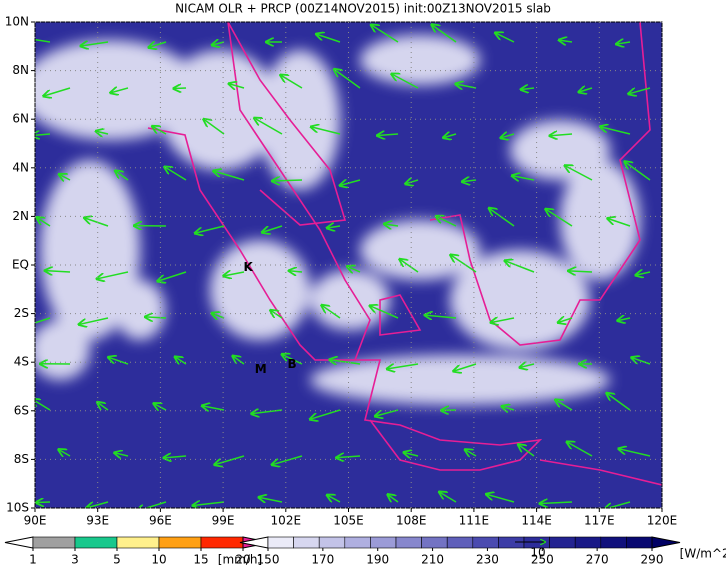  I want to click on x-tick-label: 108E, so click(411, 521).